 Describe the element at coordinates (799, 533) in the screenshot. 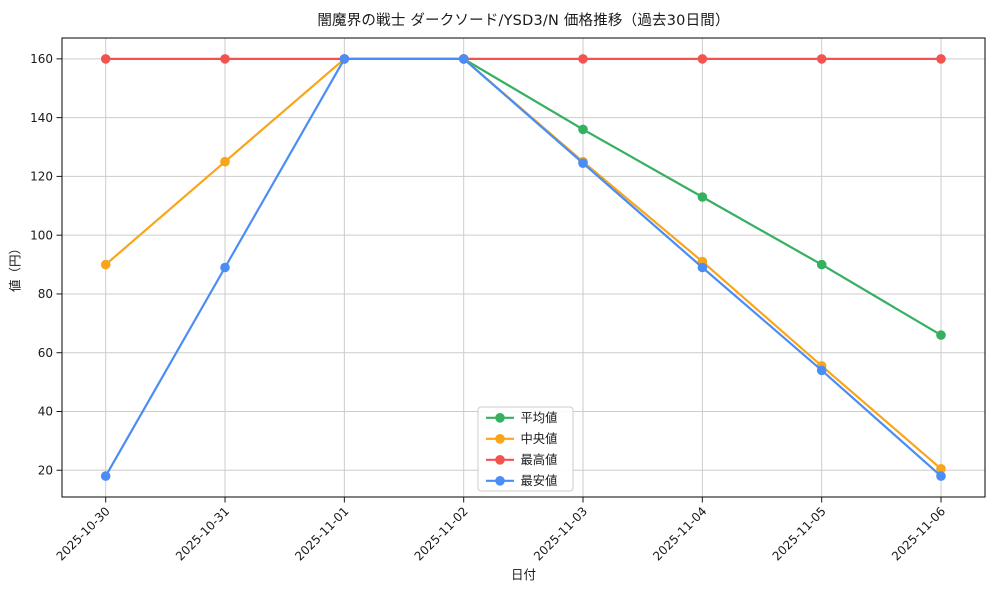

I see `x-tick-label: 2025-11-05` at that location.